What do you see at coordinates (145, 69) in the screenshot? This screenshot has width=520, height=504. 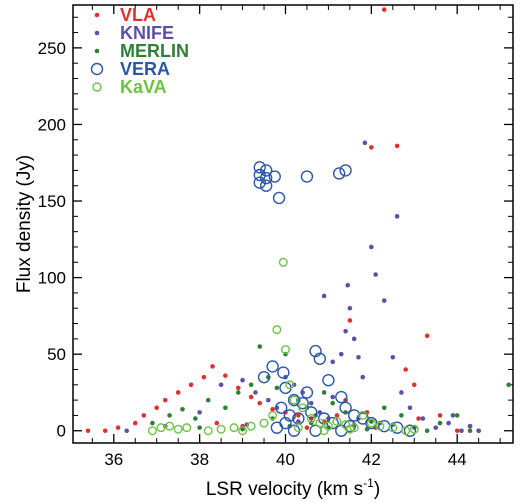 I see `legend-label-vera: VERA` at bounding box center [145, 69].